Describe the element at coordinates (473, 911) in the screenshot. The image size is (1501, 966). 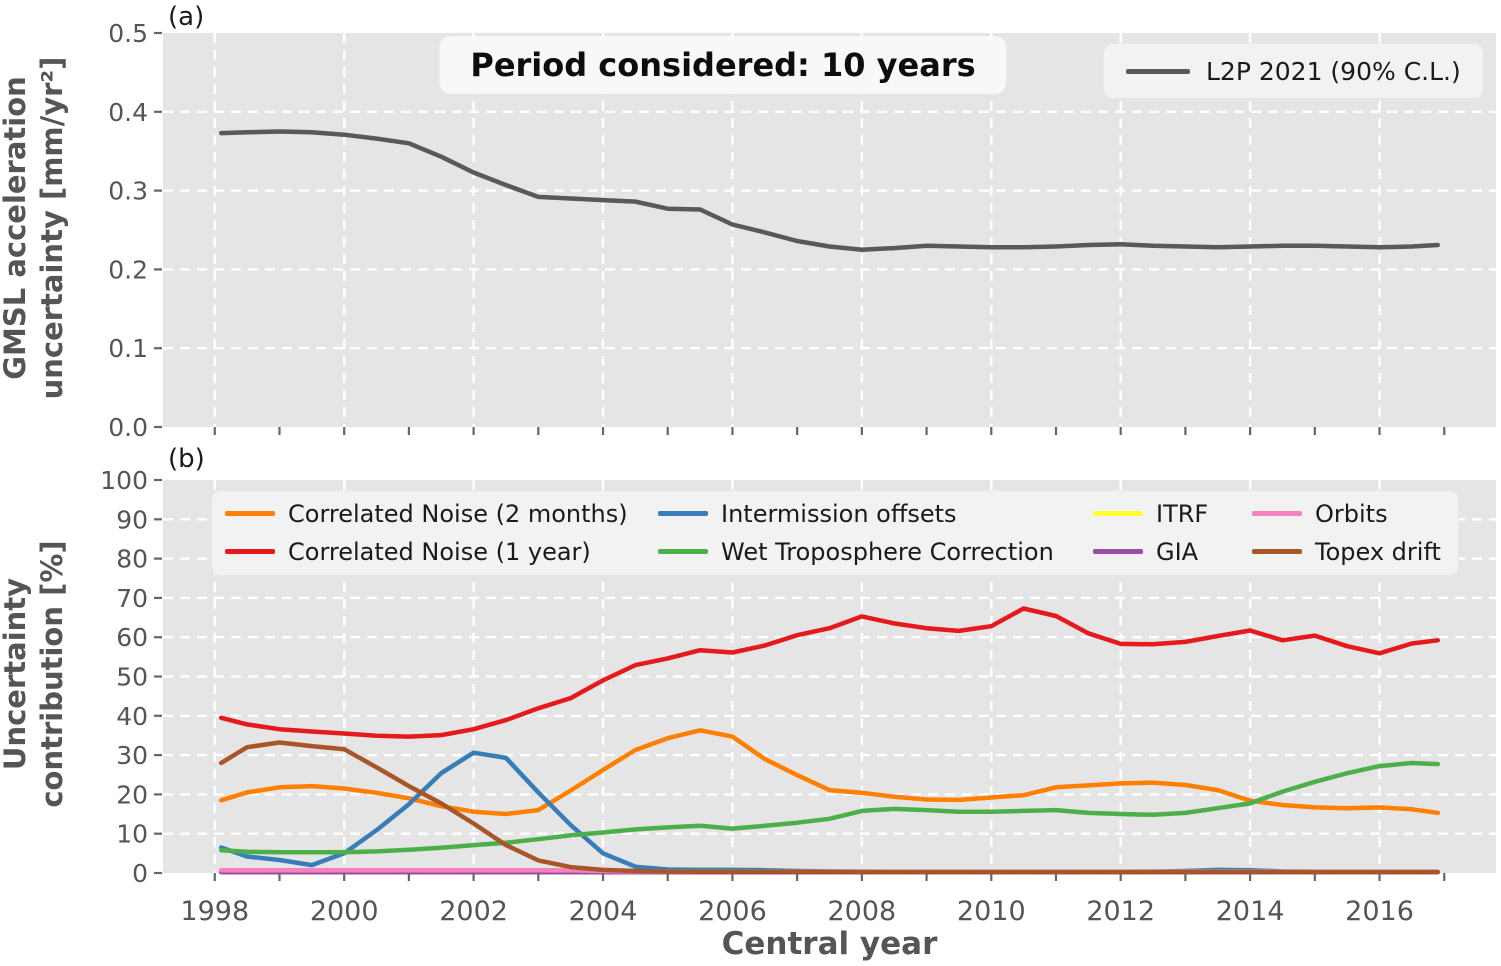
I see `x-tick-label: 2002` at that location.